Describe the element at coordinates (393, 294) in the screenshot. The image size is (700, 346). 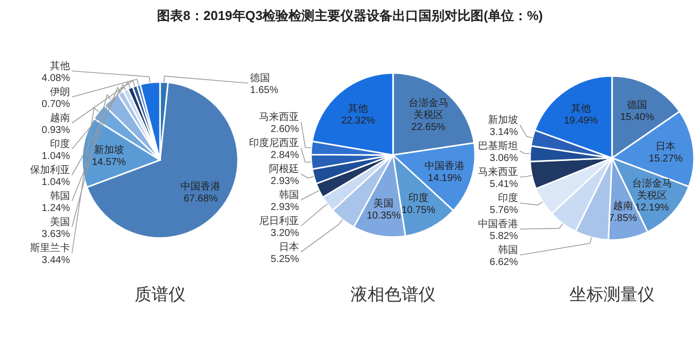
I see `title: 液相色谱仪` at that location.